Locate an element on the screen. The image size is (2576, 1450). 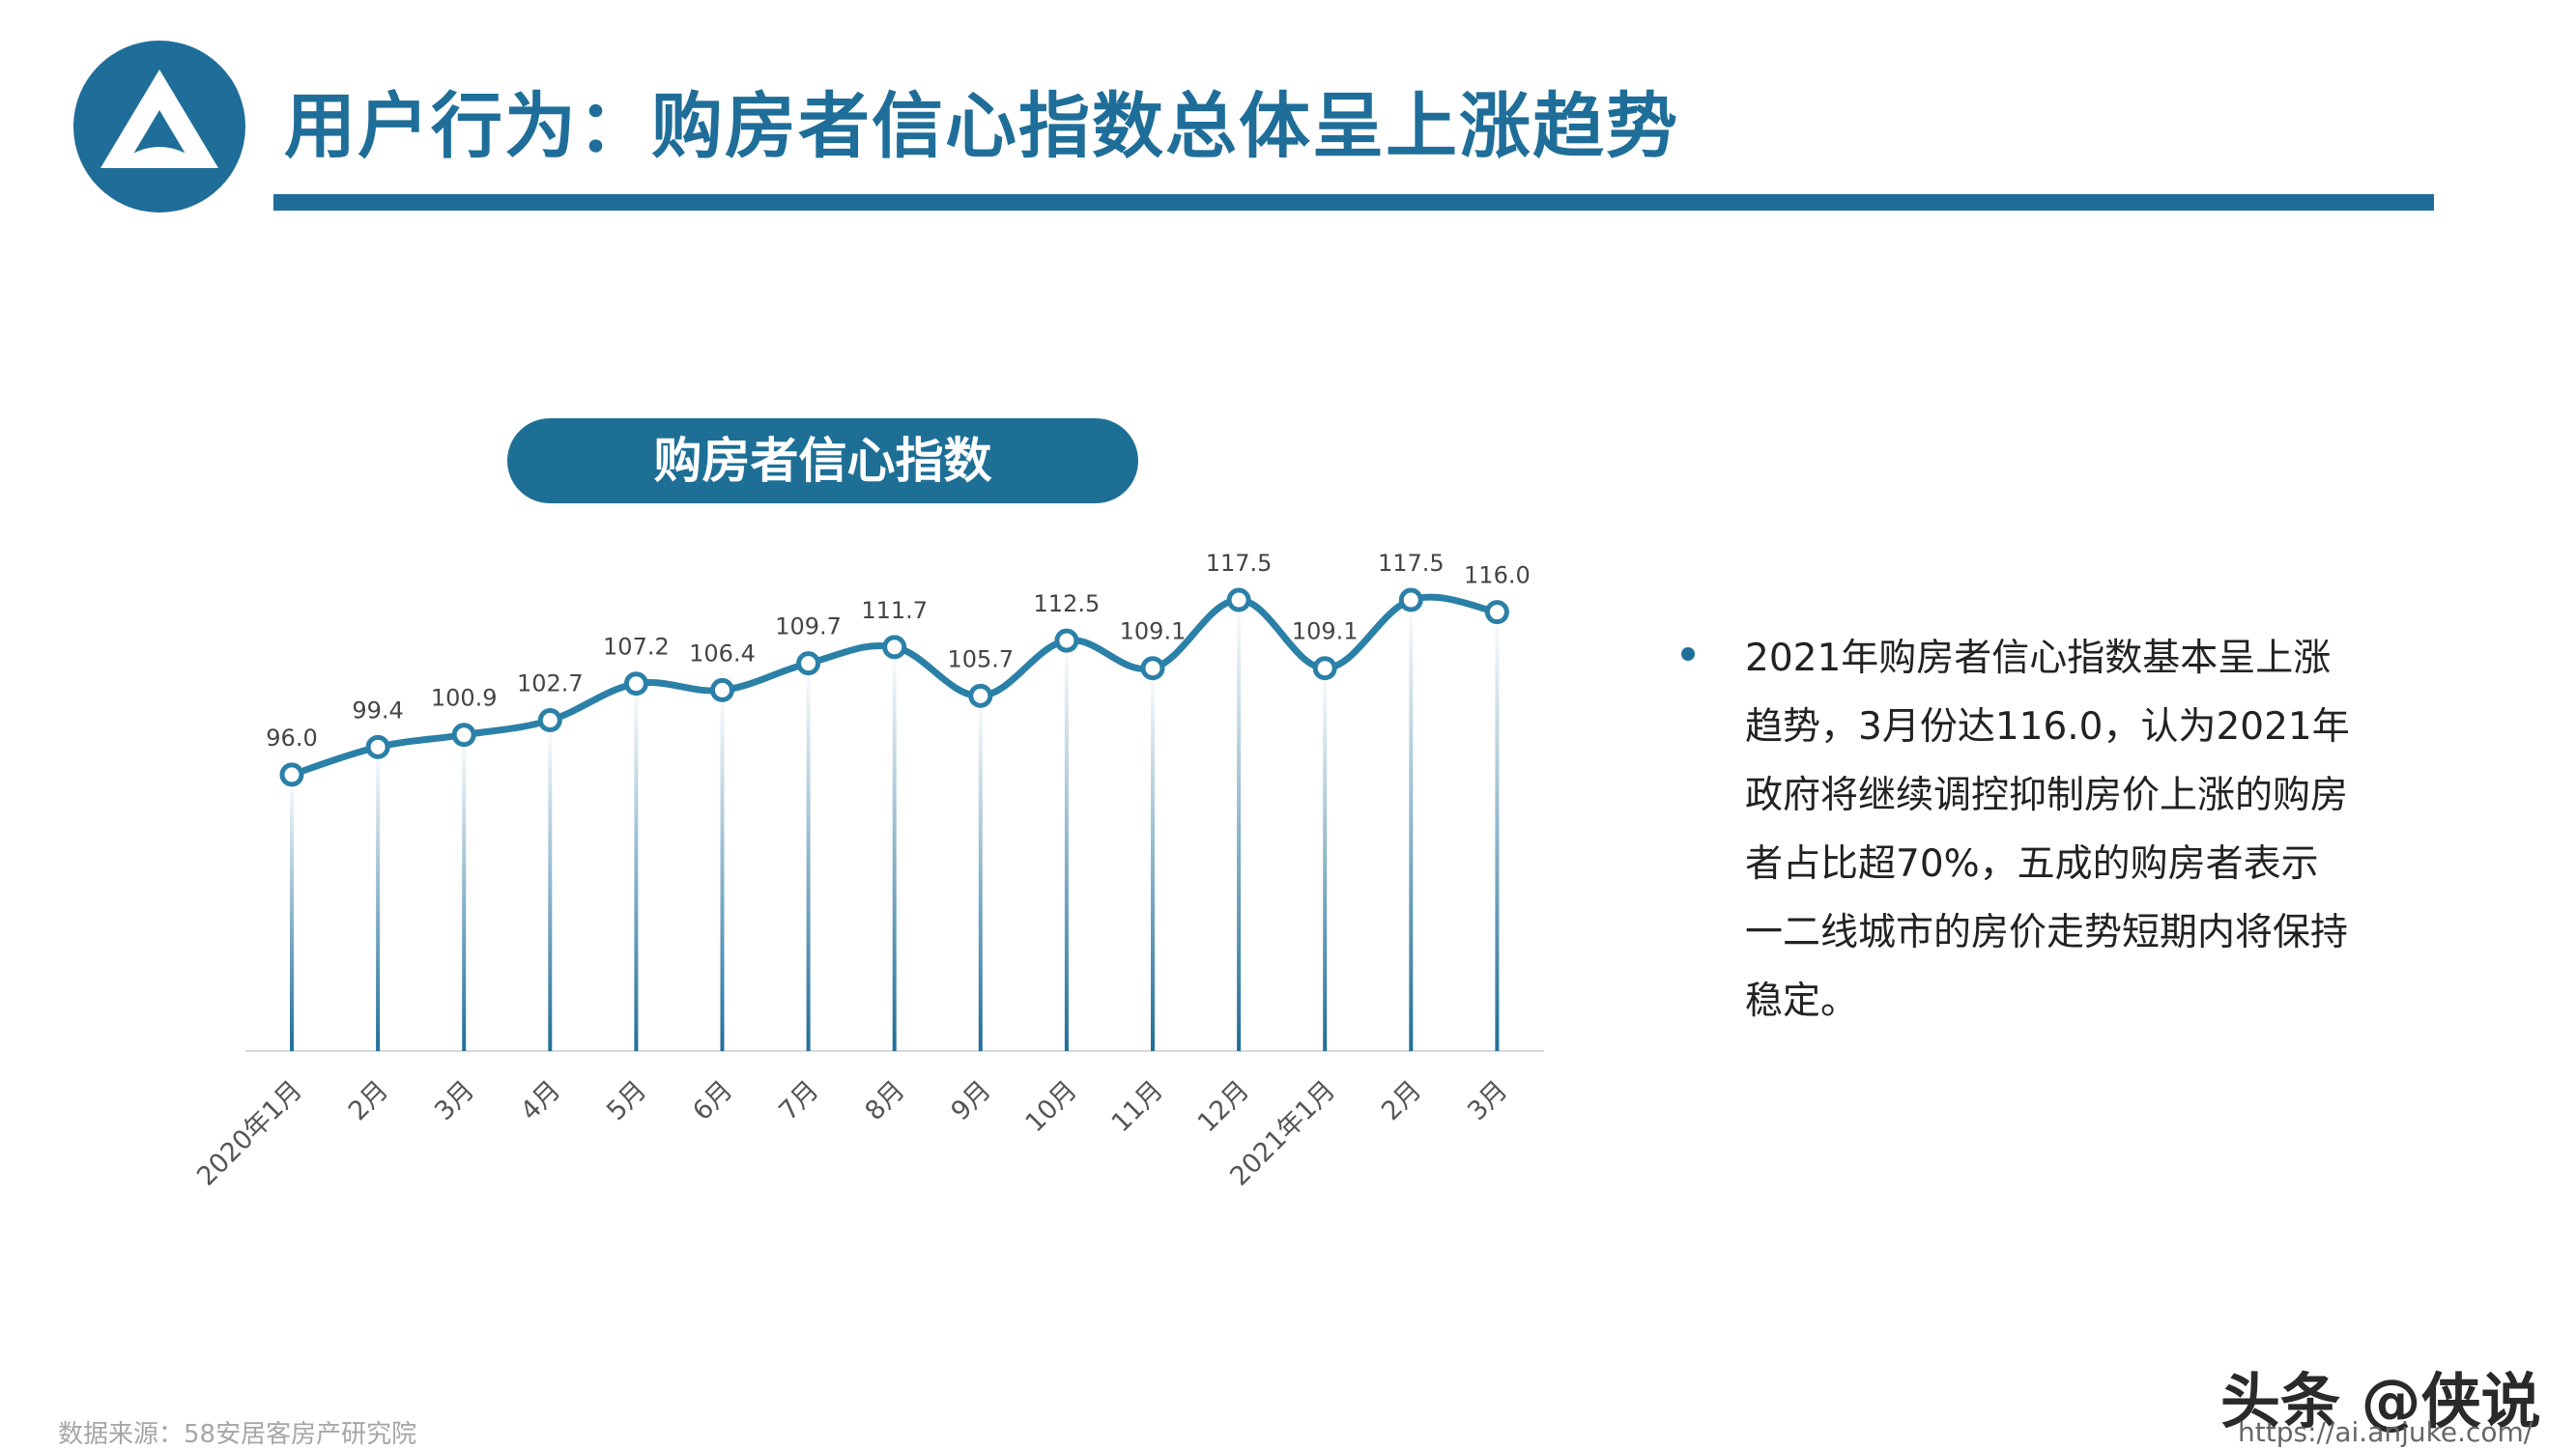
x-tick-label: 10月 is located at coordinates (1052, 1107).